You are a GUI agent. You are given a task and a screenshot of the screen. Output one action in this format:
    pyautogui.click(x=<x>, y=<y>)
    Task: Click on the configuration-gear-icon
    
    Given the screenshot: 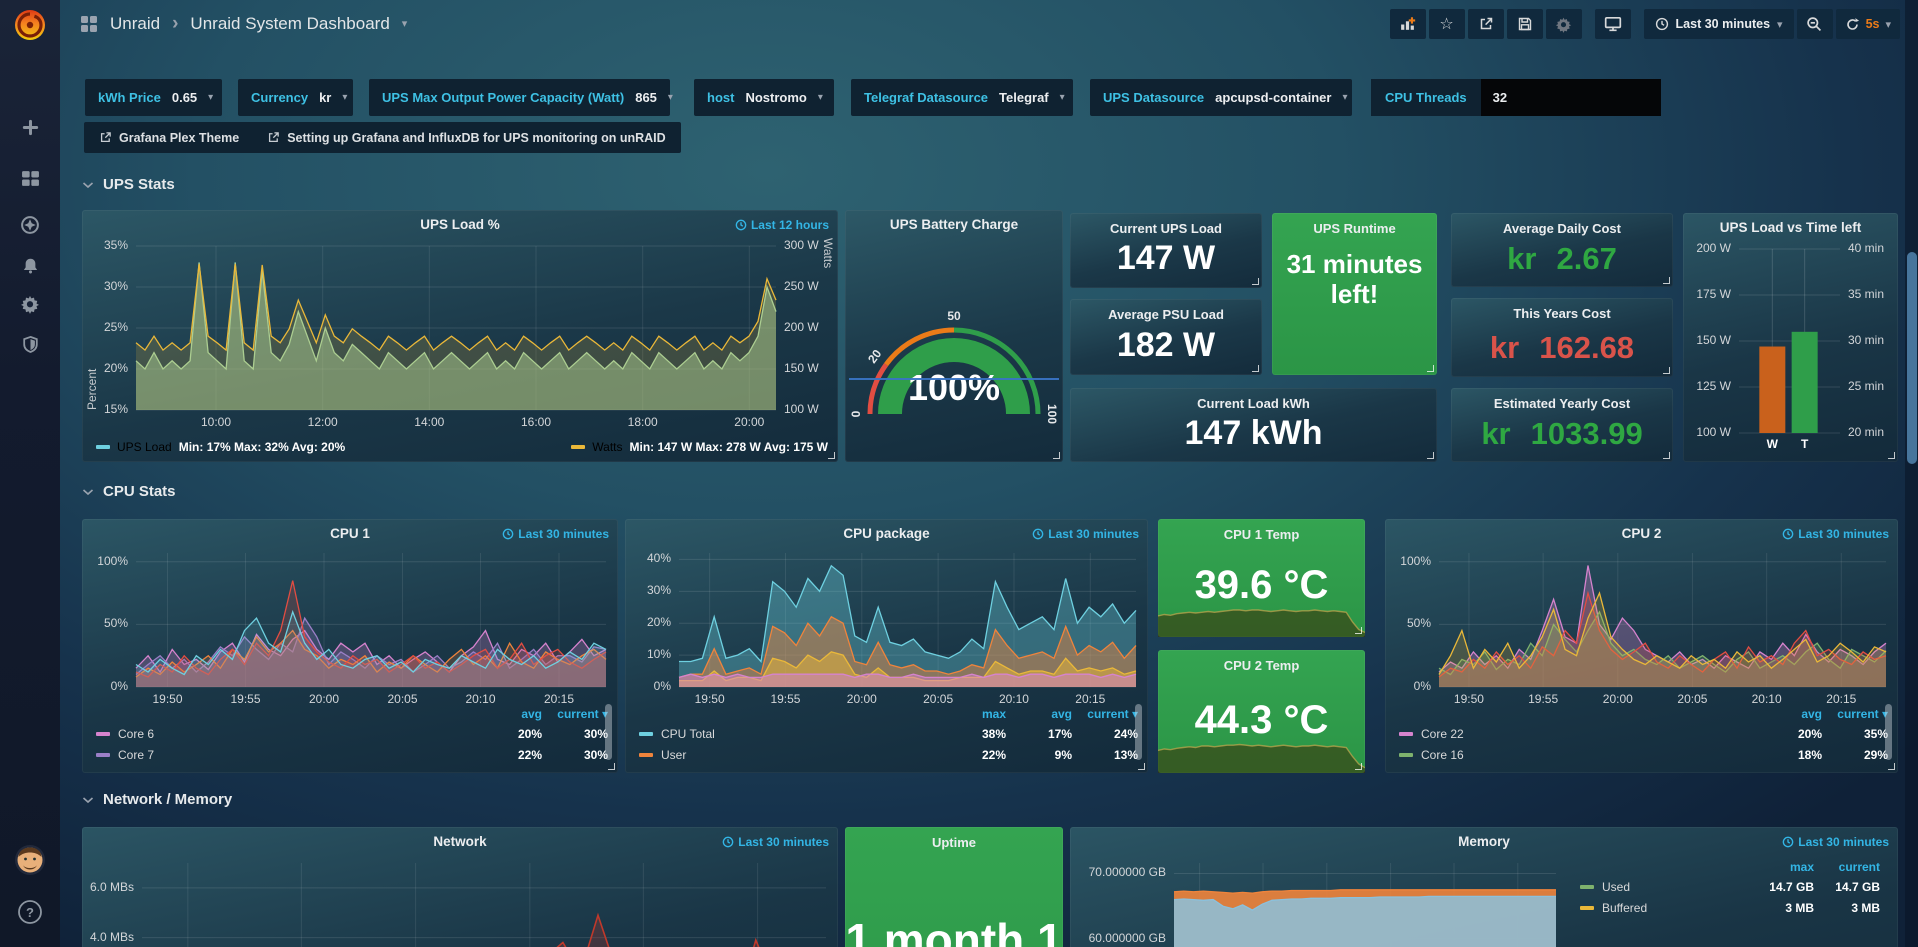 What is the action you would take?
    pyautogui.click(x=30, y=304)
    